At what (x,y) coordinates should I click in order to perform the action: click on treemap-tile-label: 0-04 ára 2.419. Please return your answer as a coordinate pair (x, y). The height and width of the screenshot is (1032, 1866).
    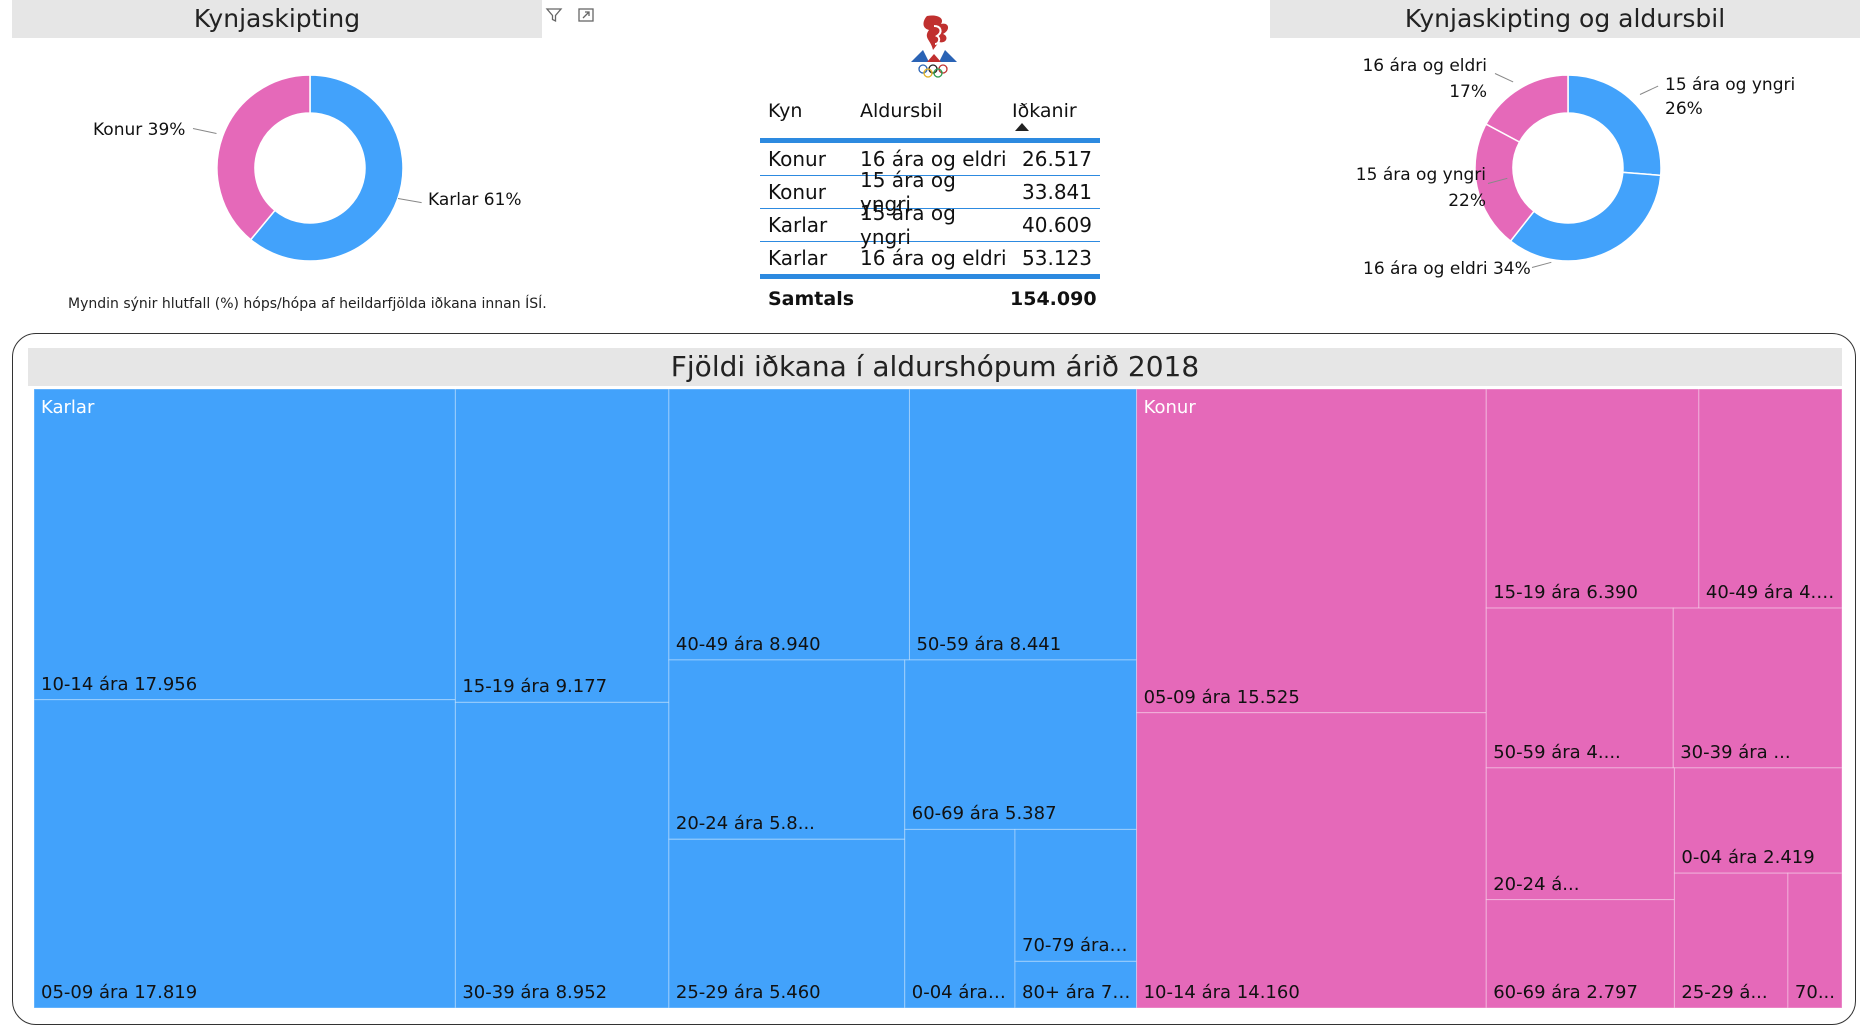
    Looking at the image, I should click on (1748, 858).